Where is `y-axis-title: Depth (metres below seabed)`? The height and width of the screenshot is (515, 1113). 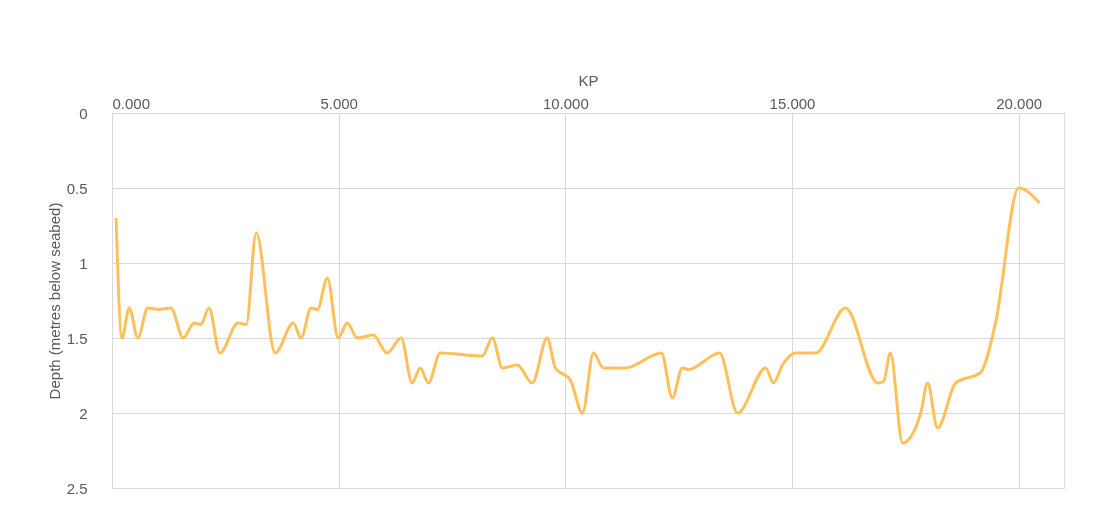
y-axis-title: Depth (metres below seabed) is located at coordinates (54, 301).